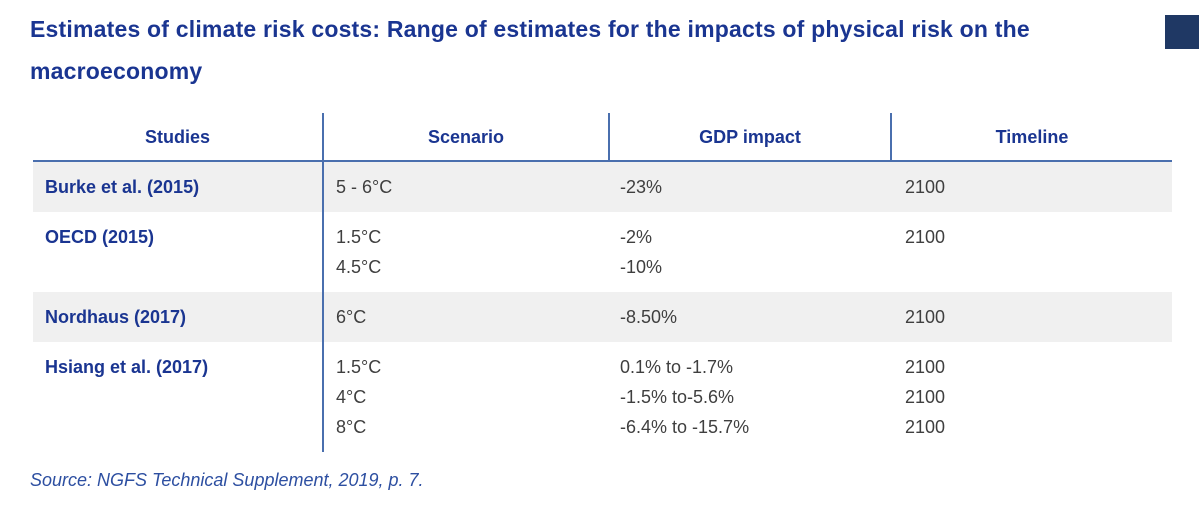 The width and height of the screenshot is (1200, 513). Describe the element at coordinates (465, 317) in the screenshot. I see `scenario-cell: 6°C` at that location.